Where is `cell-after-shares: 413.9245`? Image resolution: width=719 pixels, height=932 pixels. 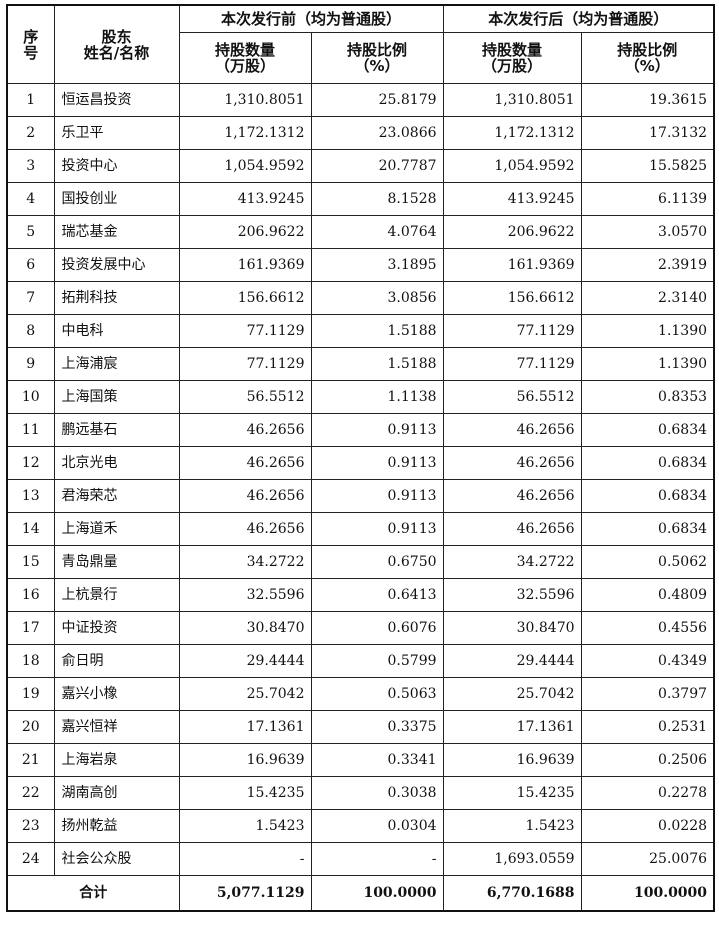 cell-after-shares: 413.9245 is located at coordinates (512, 199).